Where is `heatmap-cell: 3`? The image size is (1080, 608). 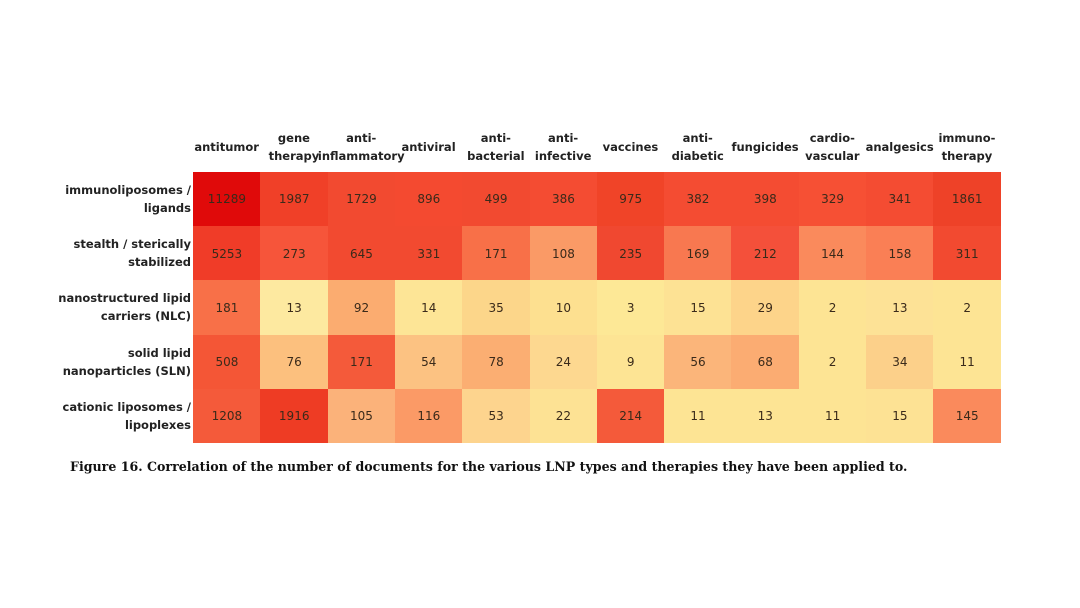
heatmap-cell: 3 is located at coordinates (630, 308).